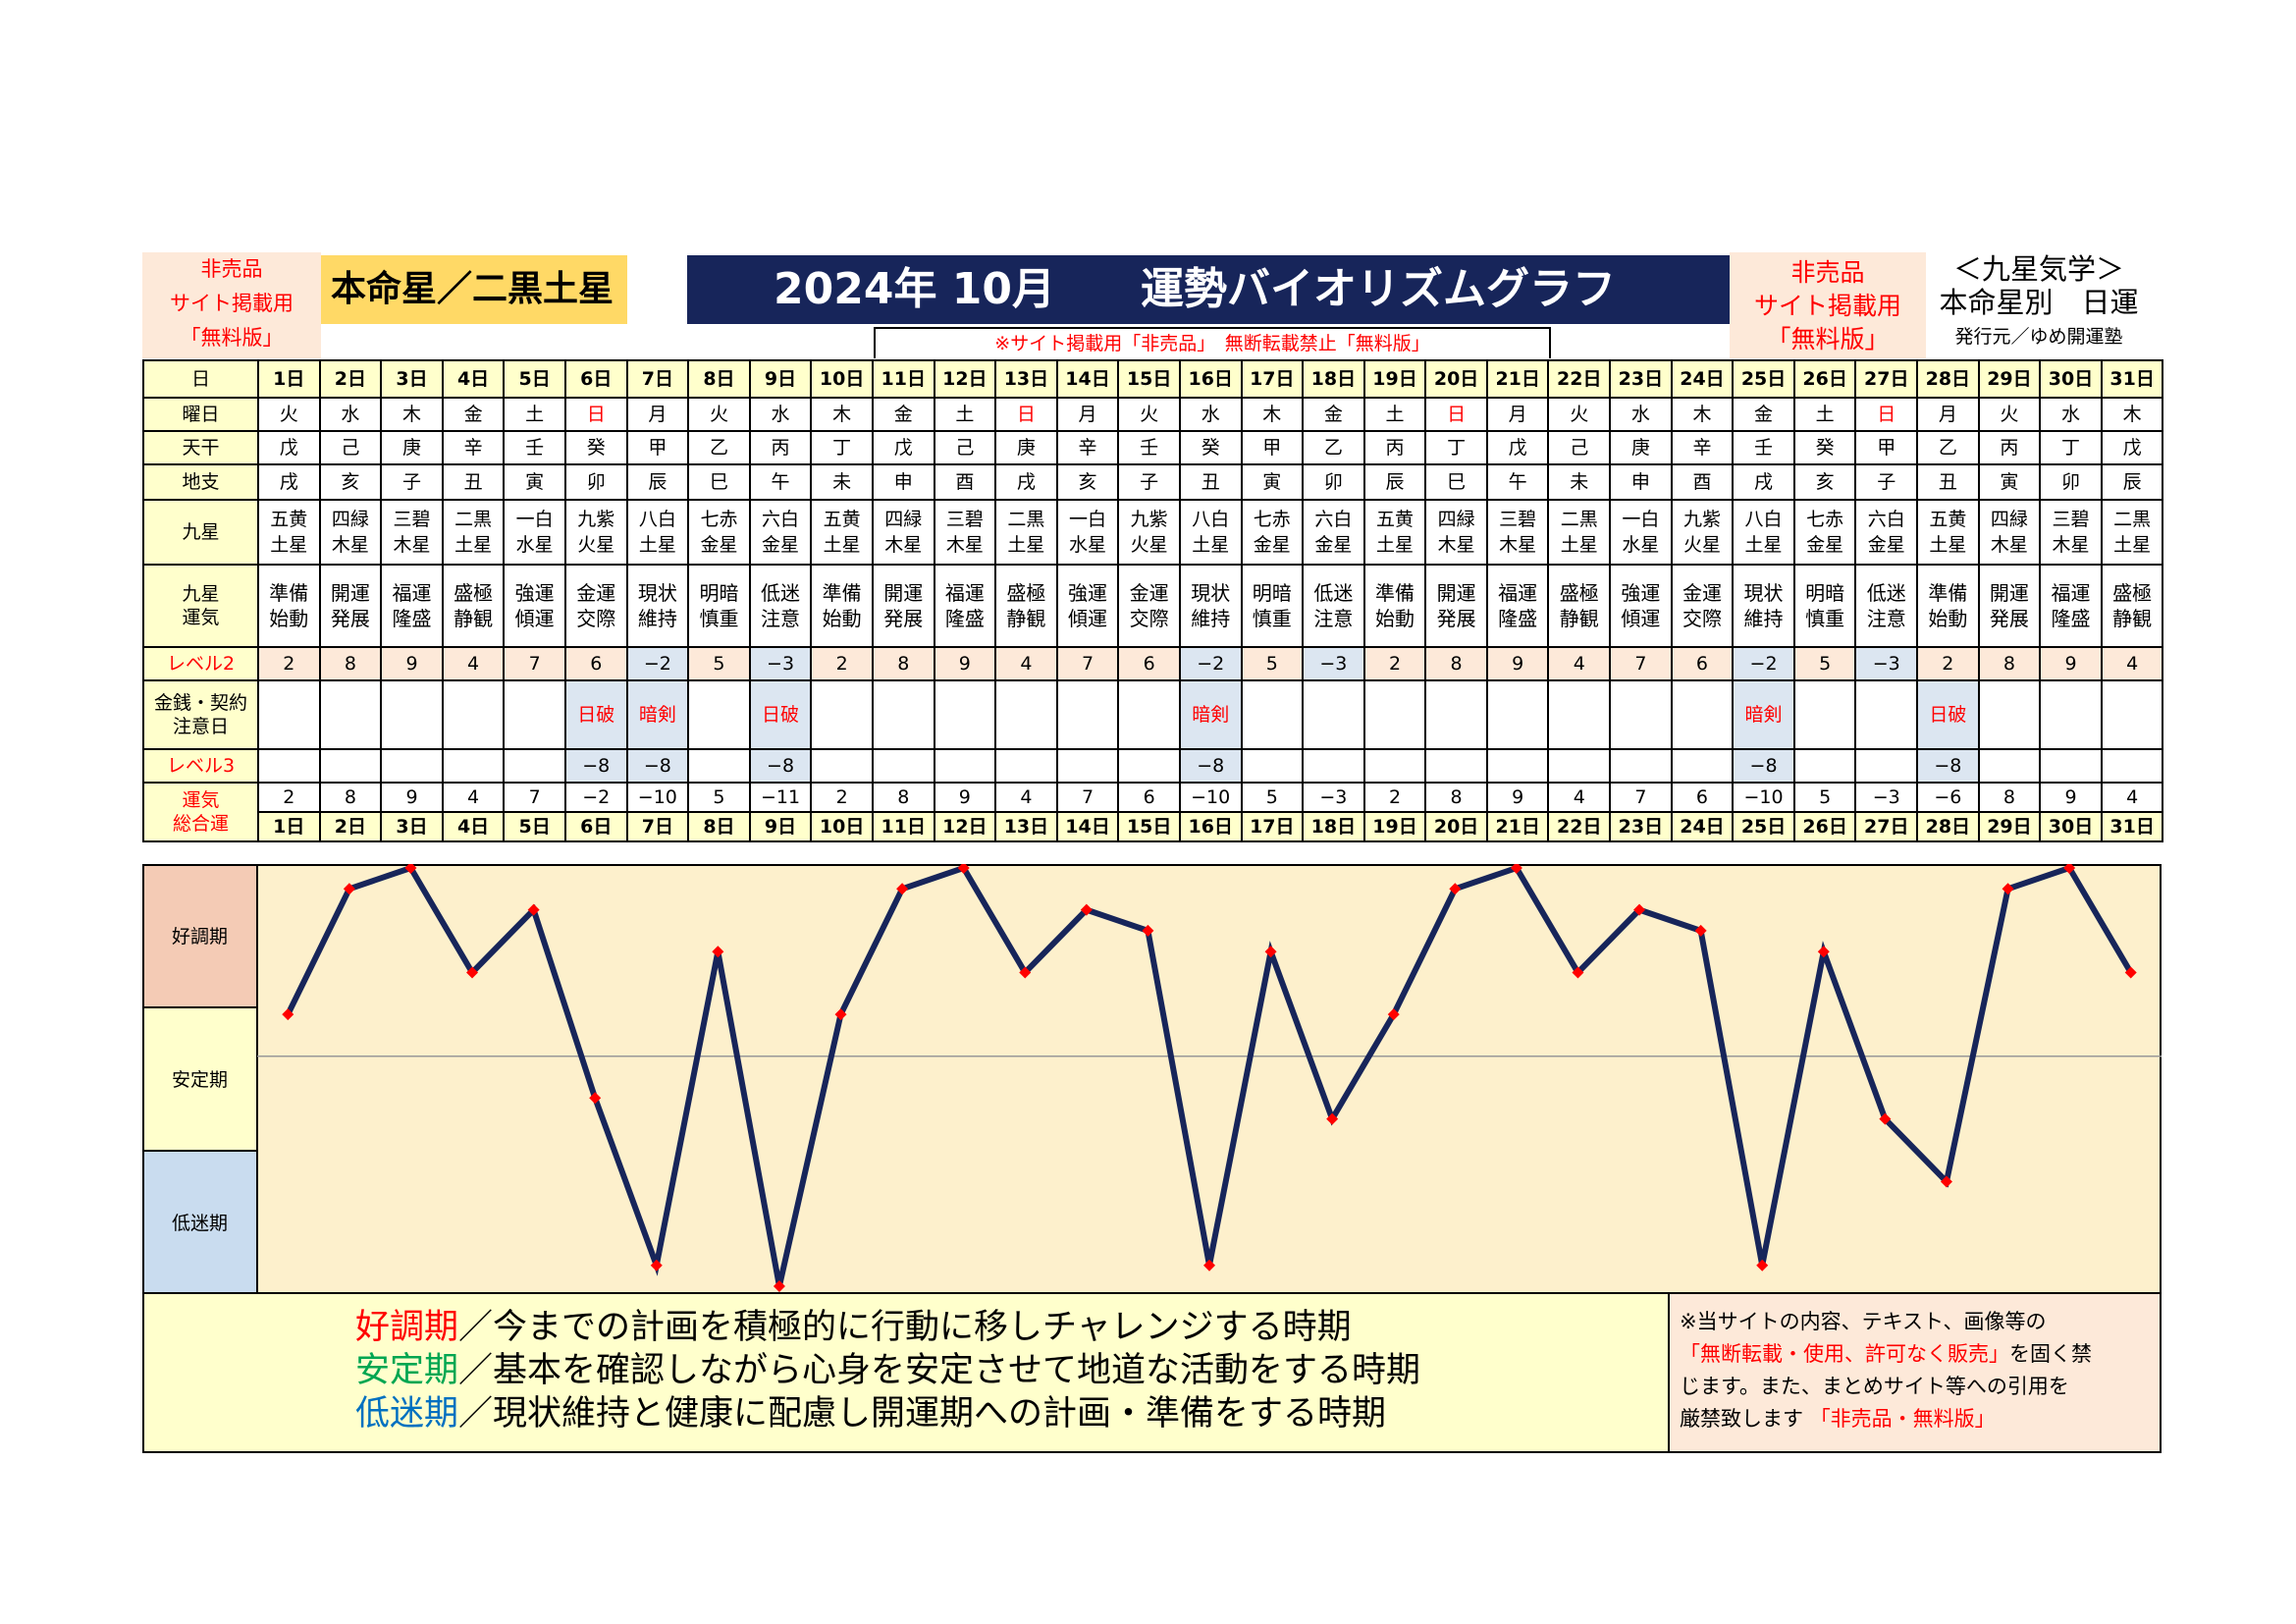 This screenshot has width=2296, height=1624. I want to click on days-cell: 2日, so click(350, 826).